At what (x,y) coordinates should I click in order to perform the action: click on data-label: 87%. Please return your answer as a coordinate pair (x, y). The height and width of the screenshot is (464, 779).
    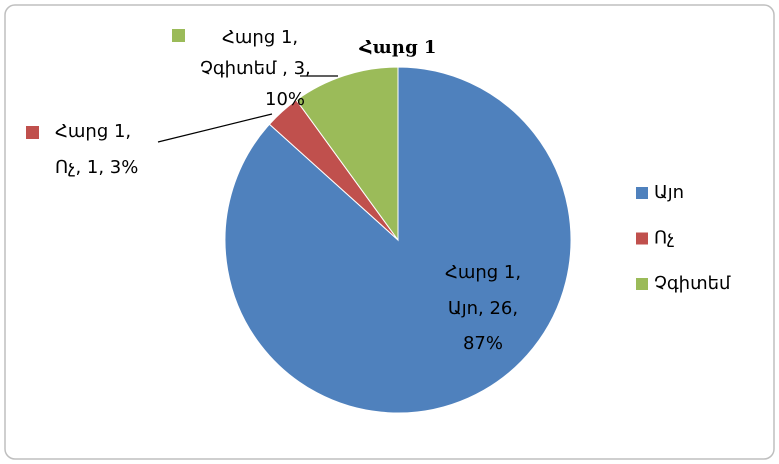
    Looking at the image, I should click on (483, 343).